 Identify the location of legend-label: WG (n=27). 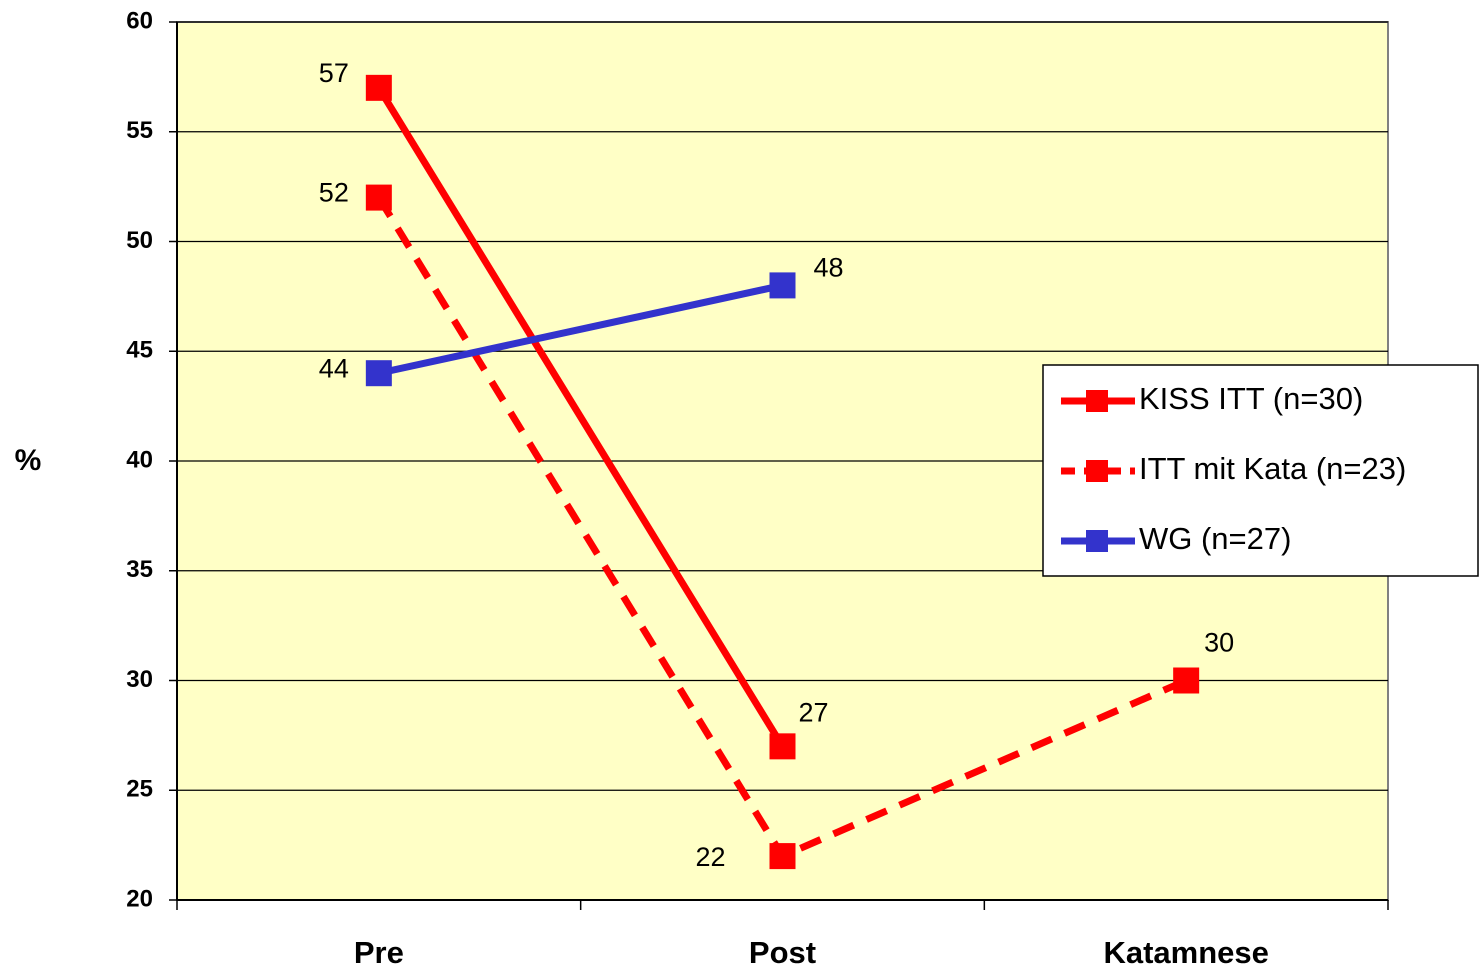
(1215, 538).